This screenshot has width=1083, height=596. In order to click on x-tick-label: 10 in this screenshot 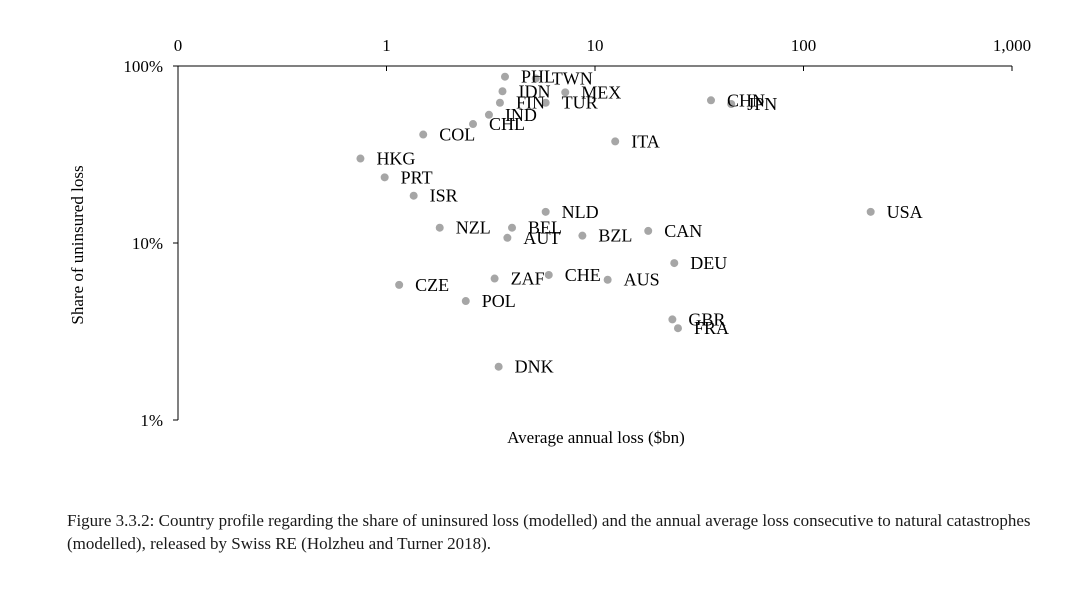, I will do `click(595, 45)`.